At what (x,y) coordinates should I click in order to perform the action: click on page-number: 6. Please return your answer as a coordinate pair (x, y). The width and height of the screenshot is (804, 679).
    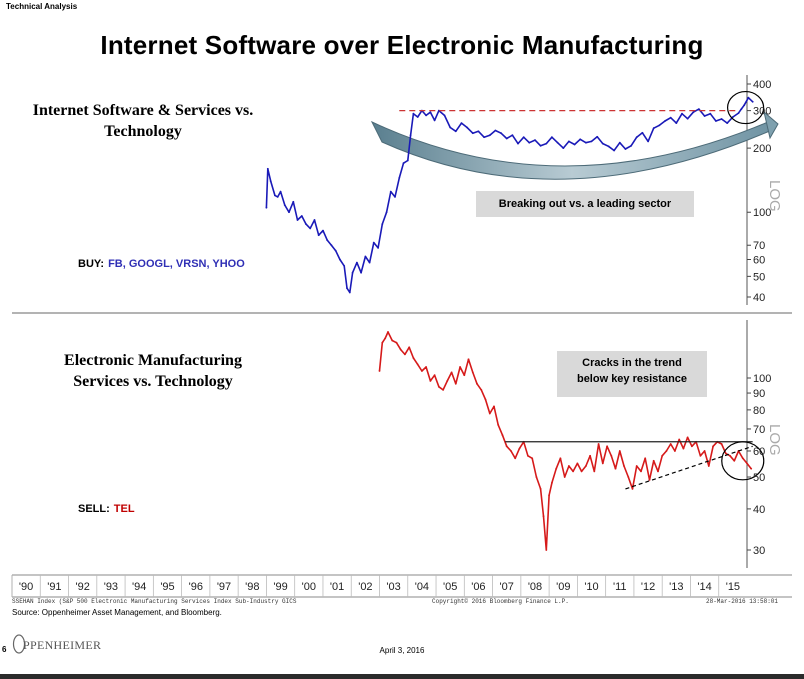
    Looking at the image, I should click on (4, 649).